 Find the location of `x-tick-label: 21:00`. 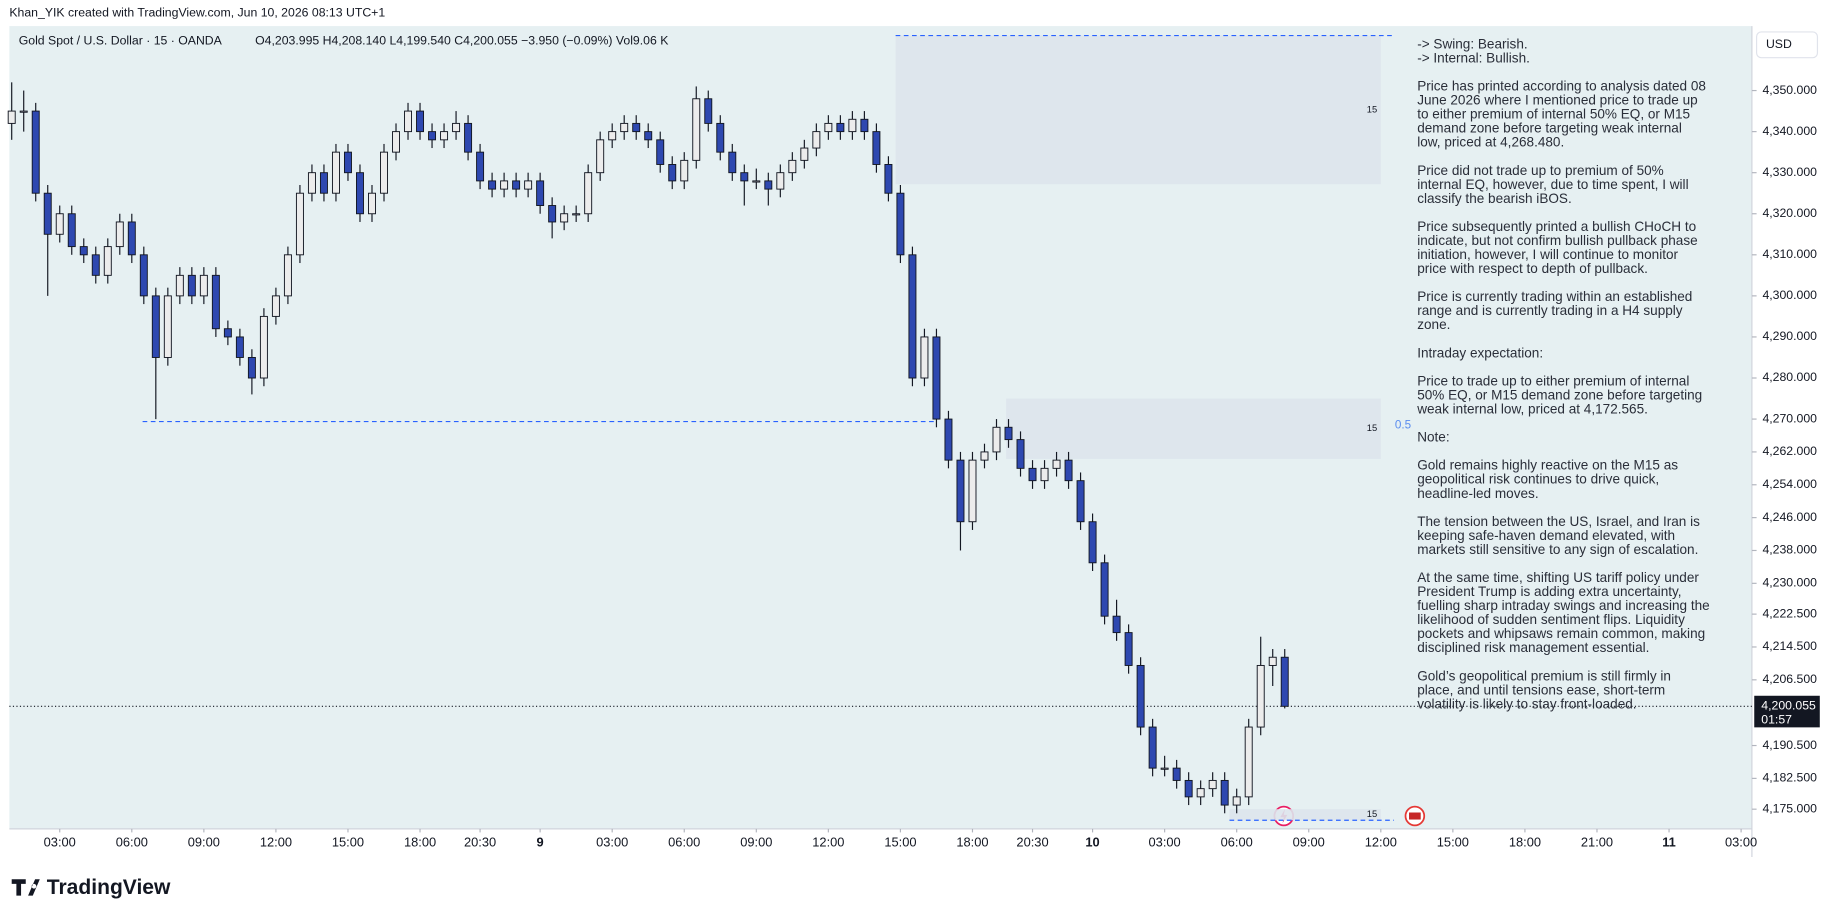

x-tick-label: 21:00 is located at coordinates (1597, 841).